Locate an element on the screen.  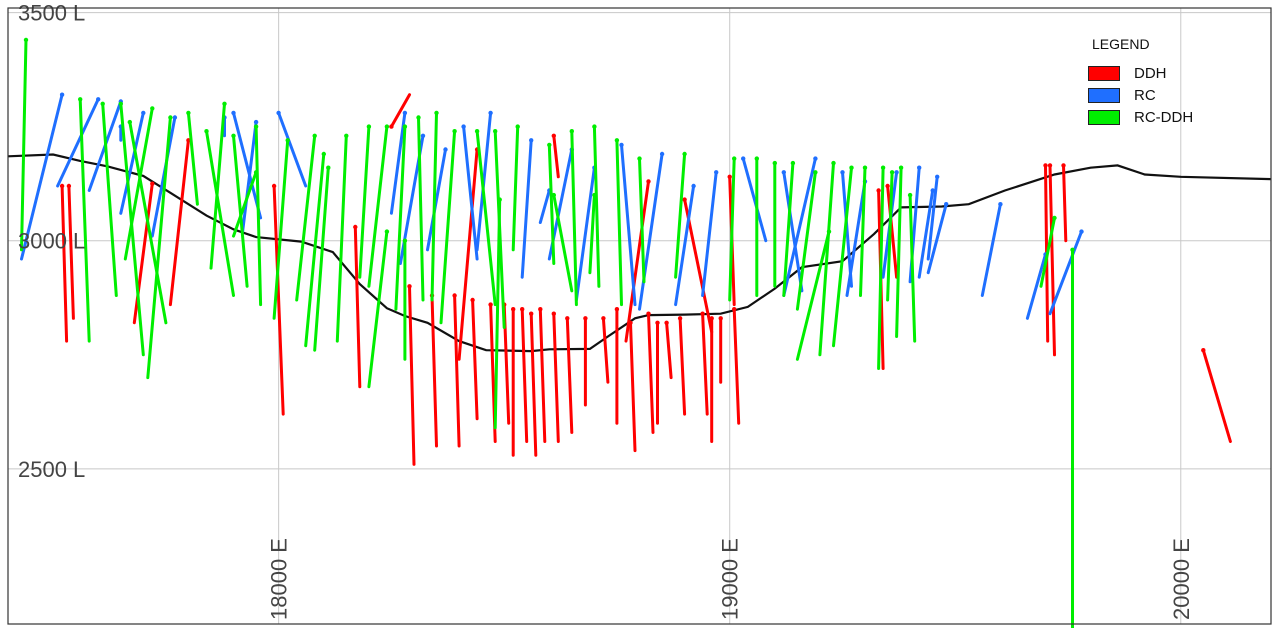
y-tick-label: 3500 L is located at coordinates (51, 13).